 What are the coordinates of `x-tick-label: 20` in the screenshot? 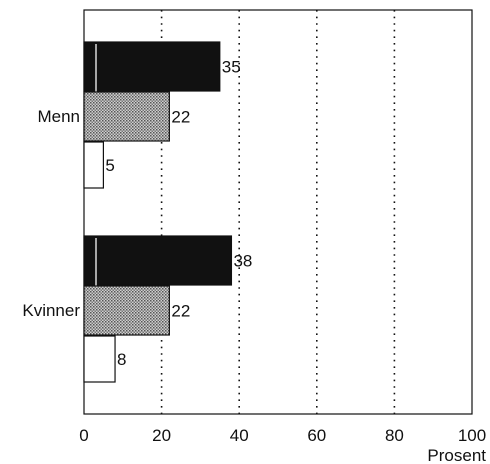 It's located at (161, 435).